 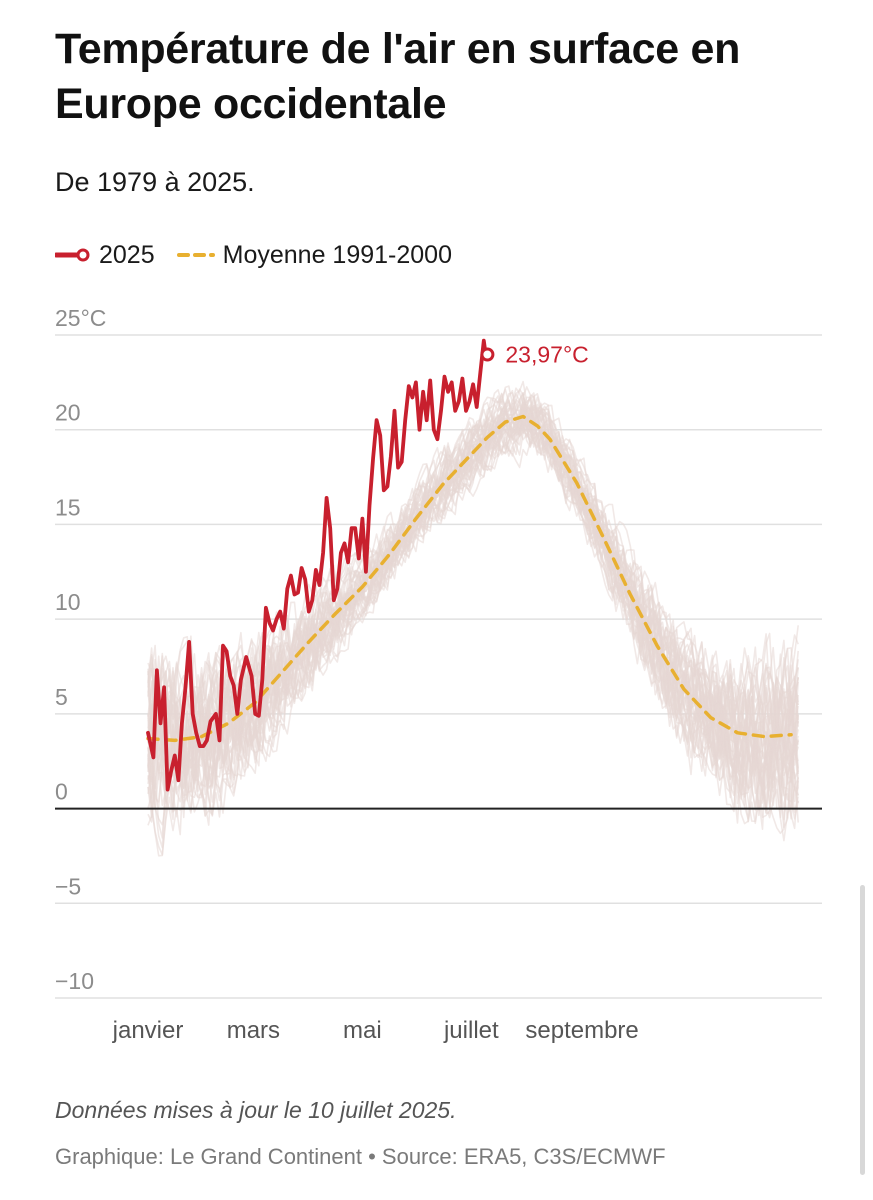 What do you see at coordinates (80, 649) in the screenshot?
I see `y-axis-ticks: 25°C 20 15 10 5 0 −5 −10` at bounding box center [80, 649].